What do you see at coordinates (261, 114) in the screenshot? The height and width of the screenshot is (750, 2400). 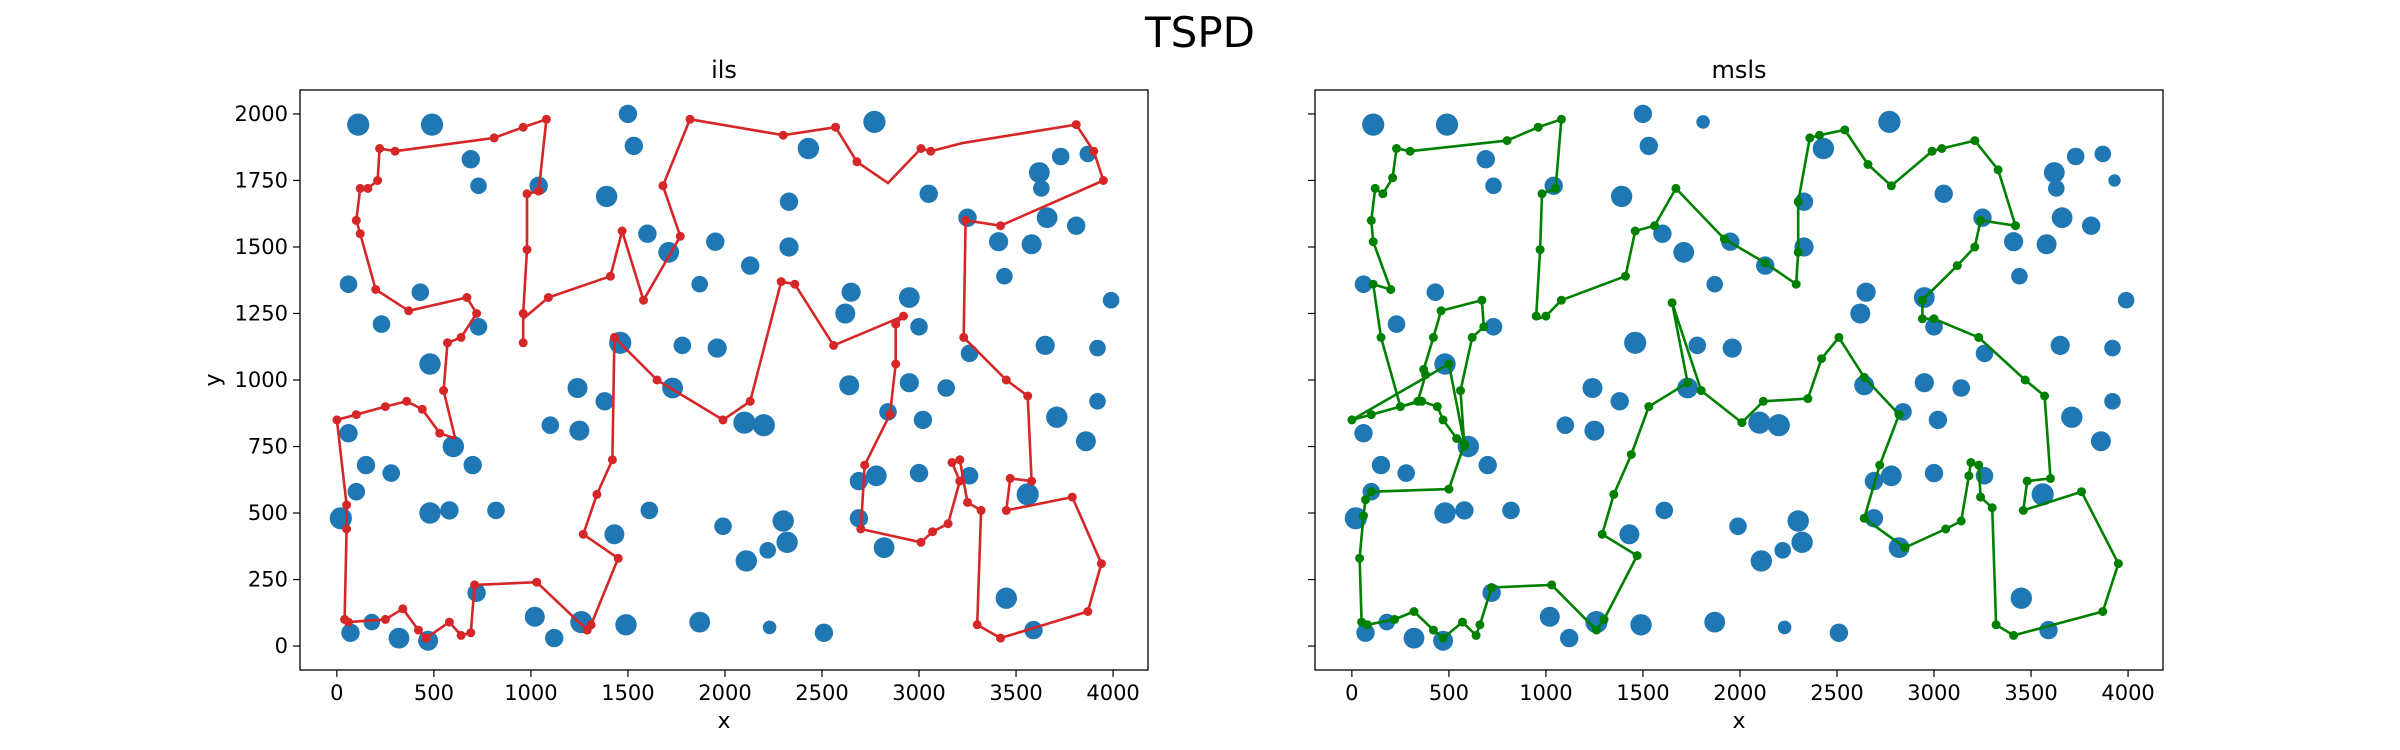 I see `y-tick-label: 2000` at bounding box center [261, 114].